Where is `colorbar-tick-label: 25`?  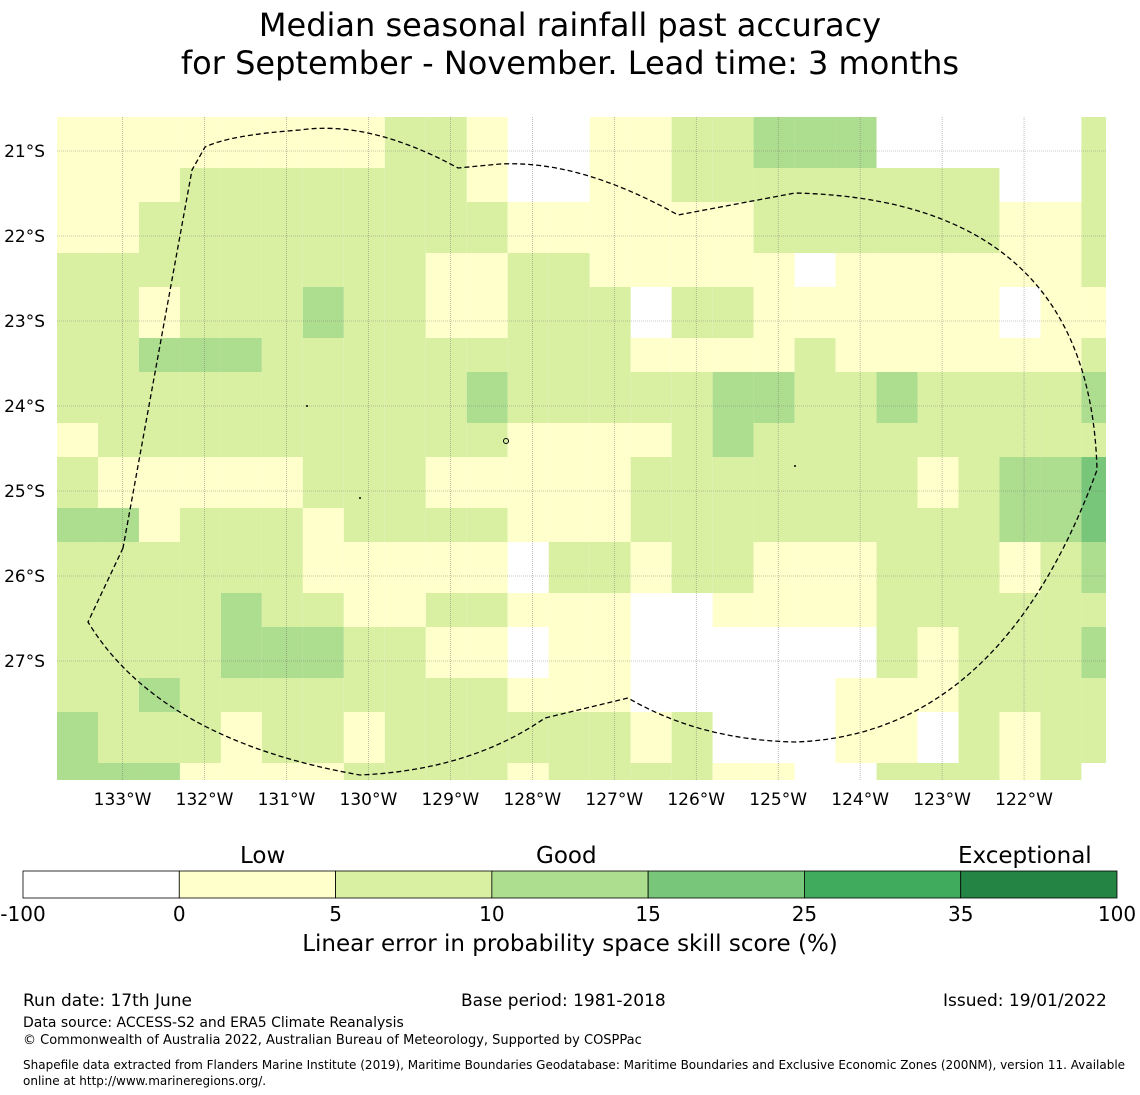 colorbar-tick-label: 25 is located at coordinates (804, 914).